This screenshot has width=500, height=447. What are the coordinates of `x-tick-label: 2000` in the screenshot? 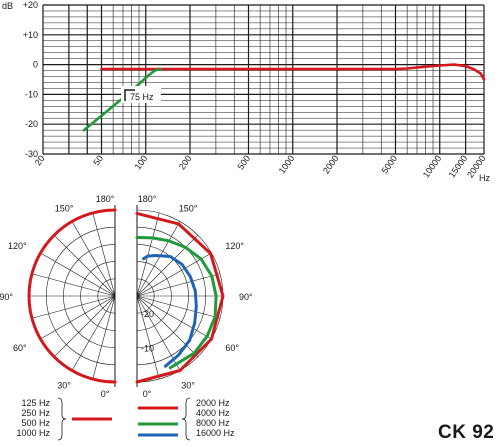 It's located at (331, 164).